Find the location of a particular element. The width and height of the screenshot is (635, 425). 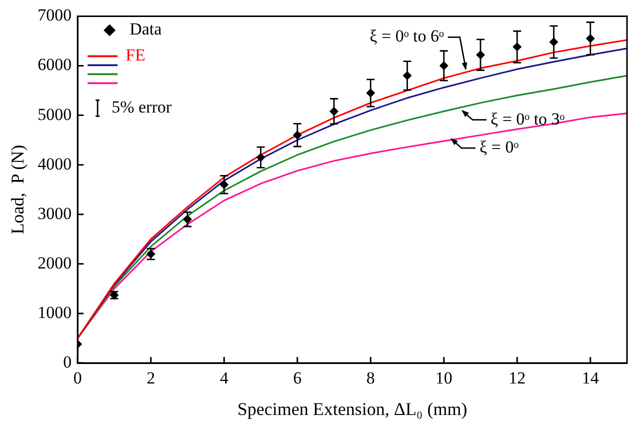

x-tick-label: 4 is located at coordinates (224, 378).